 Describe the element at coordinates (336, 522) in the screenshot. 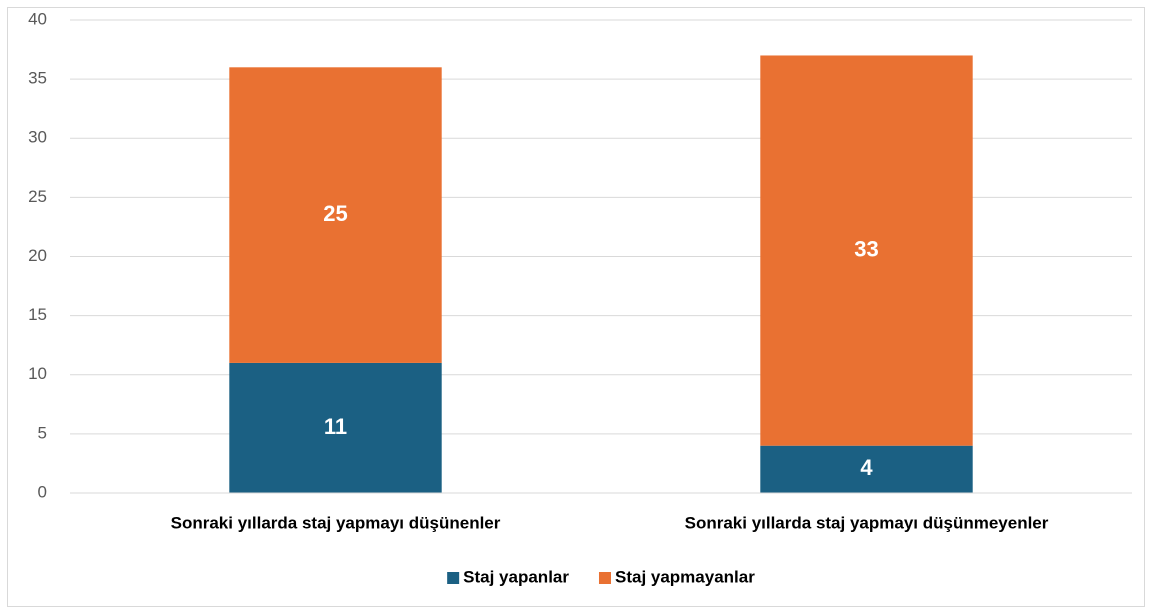

I see `x-tick-label: Sonraki yıllarda staj yapmayı düşünenler` at that location.